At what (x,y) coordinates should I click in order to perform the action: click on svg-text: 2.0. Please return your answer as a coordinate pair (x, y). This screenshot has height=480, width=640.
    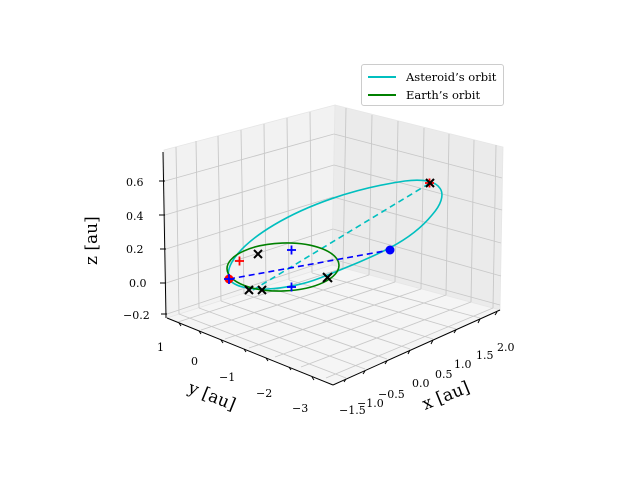
    Looking at the image, I should click on (506, 347).